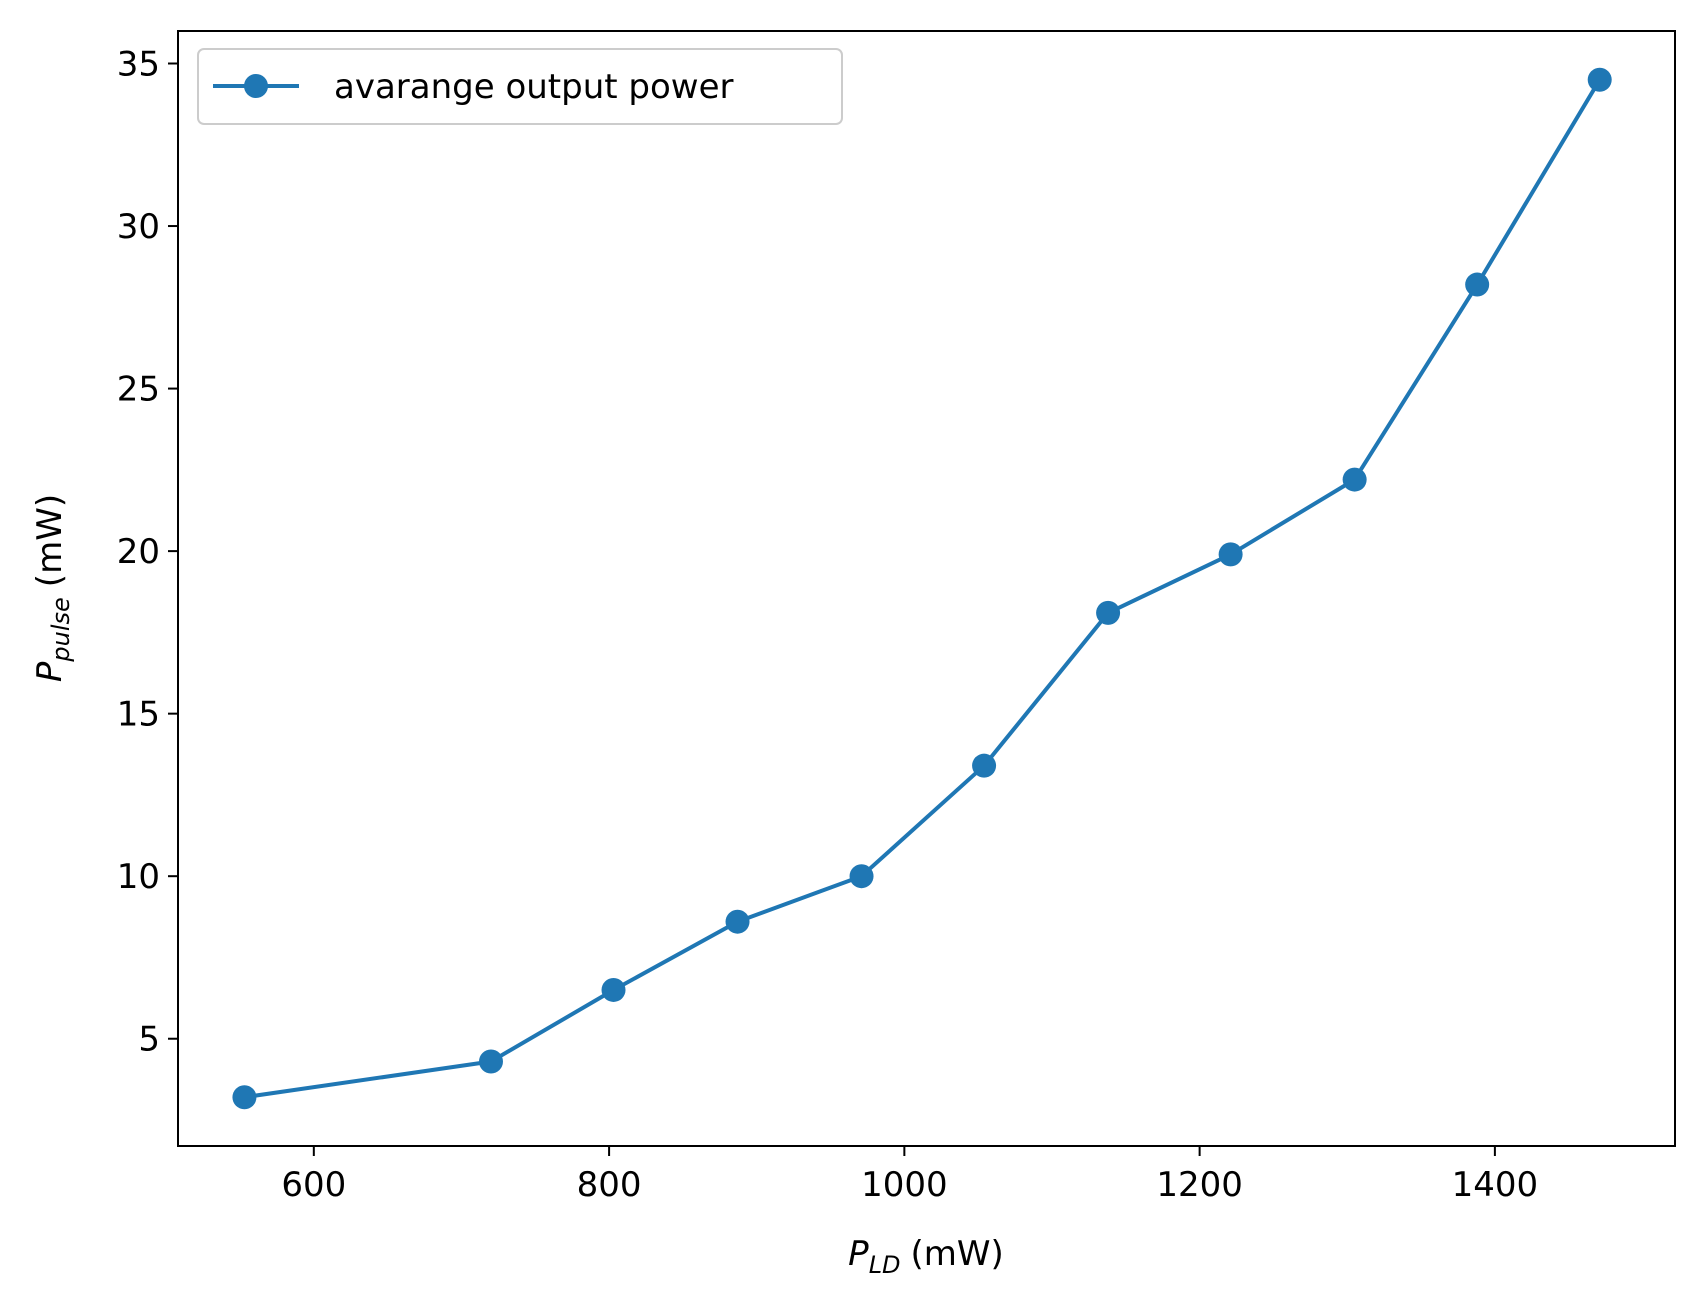 Image resolution: width=1694 pixels, height=1296 pixels. Describe the element at coordinates (313, 1185) in the screenshot. I see `x-tick-label: 600` at that location.